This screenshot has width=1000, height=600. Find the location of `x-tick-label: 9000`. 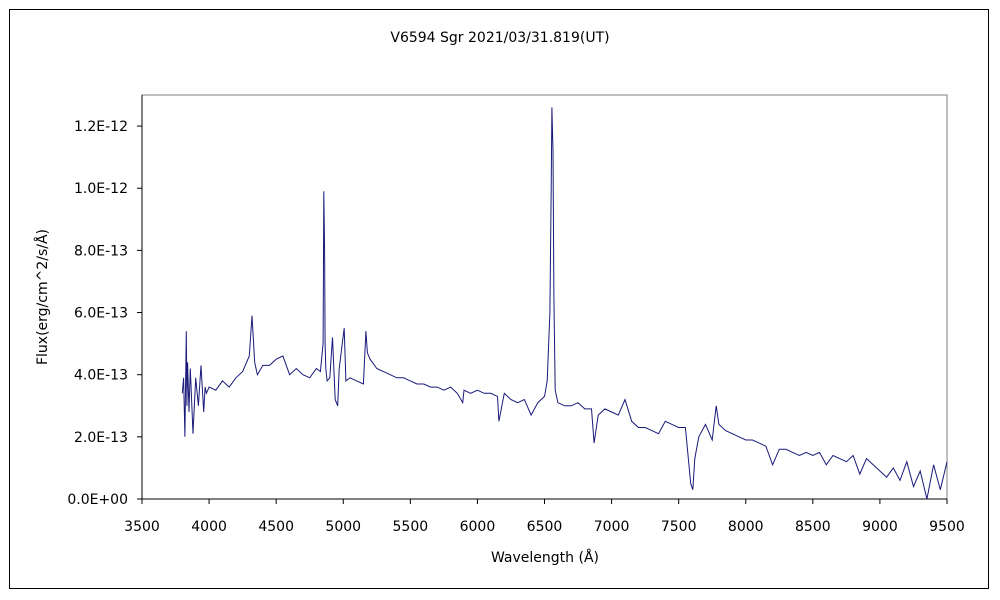

x-tick-label: 9000 is located at coordinates (880, 527).